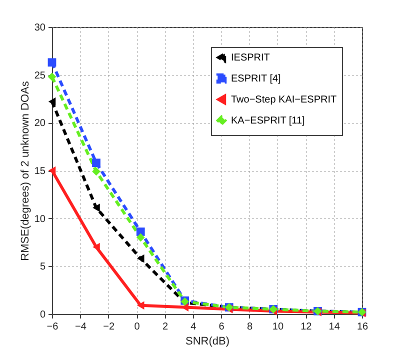 The image size is (399, 353). What do you see at coordinates (40, 76) in the screenshot?
I see `y-tick-label: 25` at bounding box center [40, 76].